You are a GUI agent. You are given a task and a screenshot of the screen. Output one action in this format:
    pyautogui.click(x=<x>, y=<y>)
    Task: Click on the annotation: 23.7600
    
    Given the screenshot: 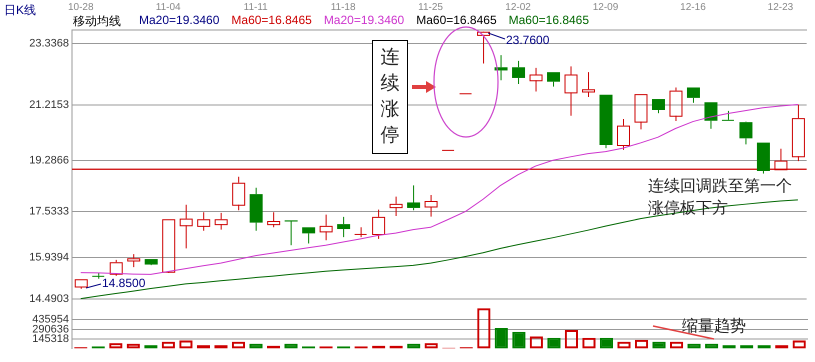 What is the action you would take?
    pyautogui.click(x=528, y=40)
    